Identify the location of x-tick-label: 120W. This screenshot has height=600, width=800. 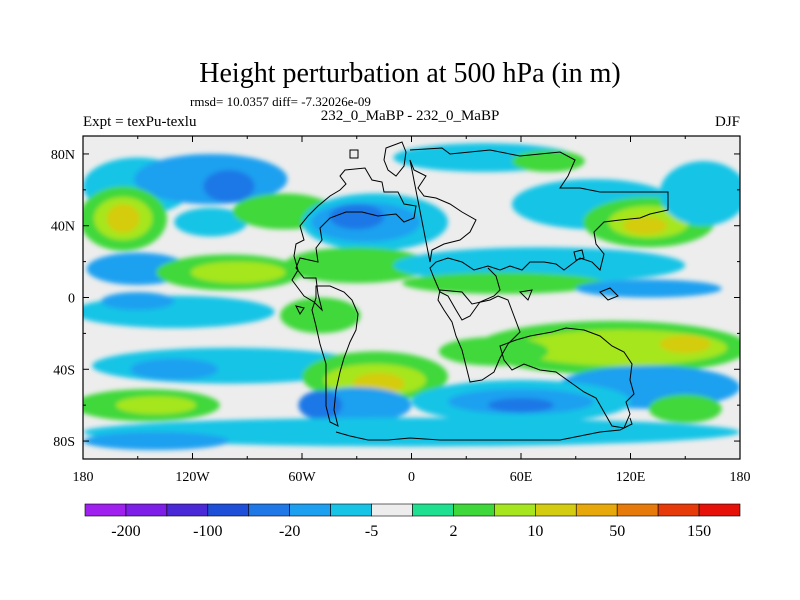
(192, 477).